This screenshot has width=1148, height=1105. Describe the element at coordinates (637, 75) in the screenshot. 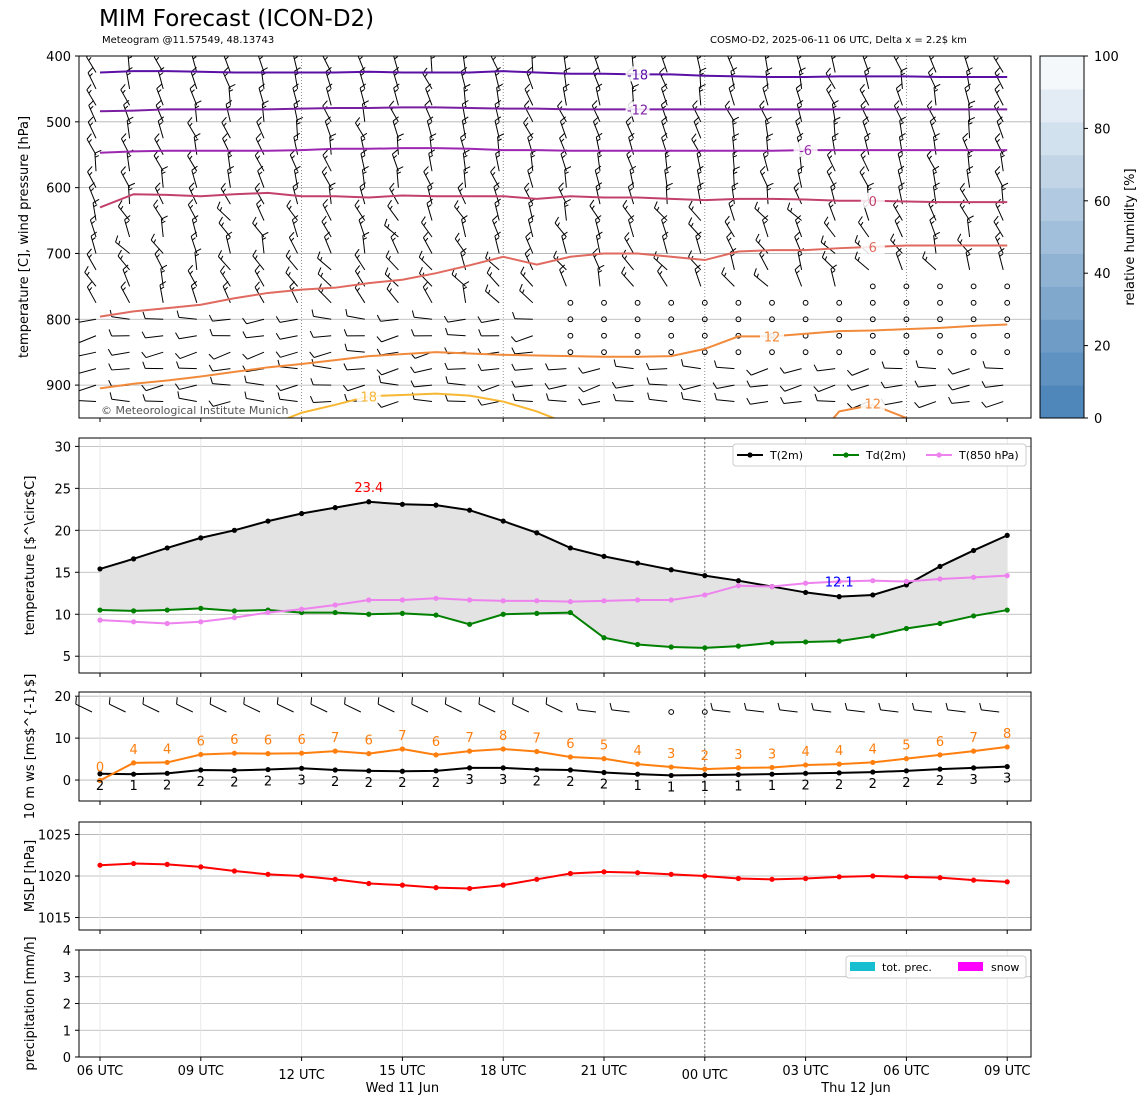

I see `isotherm-label: -18` at that location.